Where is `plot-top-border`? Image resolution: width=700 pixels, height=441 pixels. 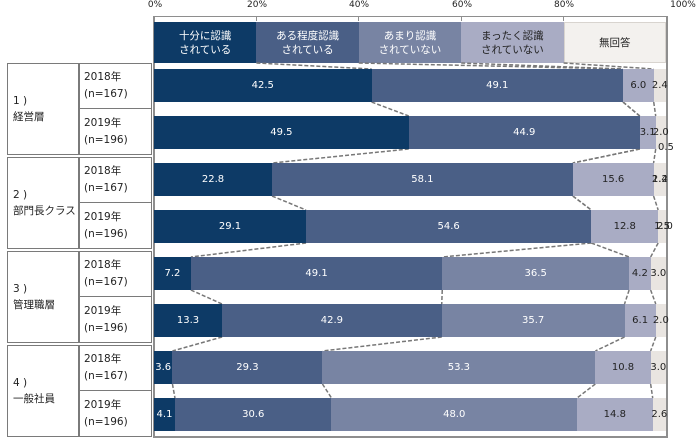
plot-top-border is located at coordinates (410, 16).